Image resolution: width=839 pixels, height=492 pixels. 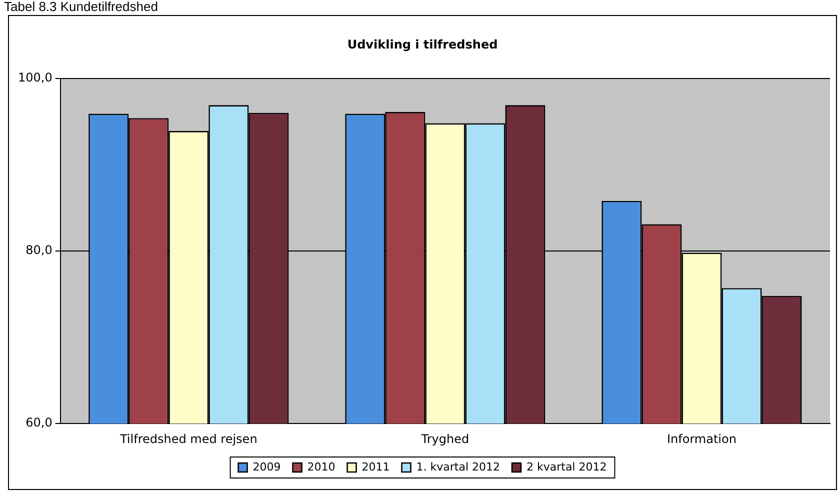 I want to click on x-tick-label: Information, so click(x=701, y=439).